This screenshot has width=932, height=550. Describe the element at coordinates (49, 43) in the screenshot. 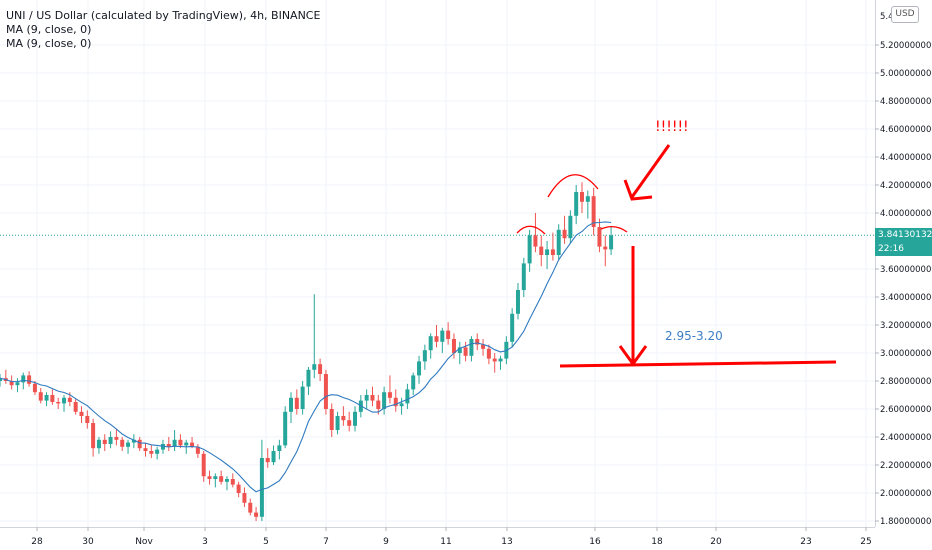

I see `indicator-ma-2: MA (9, close, 0)` at that location.